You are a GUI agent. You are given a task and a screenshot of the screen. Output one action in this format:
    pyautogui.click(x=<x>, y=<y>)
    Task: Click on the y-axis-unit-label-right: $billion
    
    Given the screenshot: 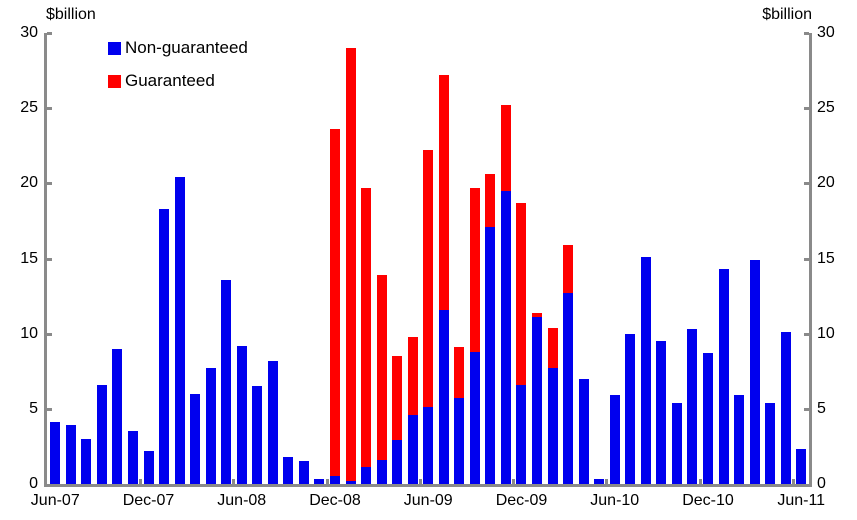 What is the action you would take?
    pyautogui.click(x=787, y=14)
    